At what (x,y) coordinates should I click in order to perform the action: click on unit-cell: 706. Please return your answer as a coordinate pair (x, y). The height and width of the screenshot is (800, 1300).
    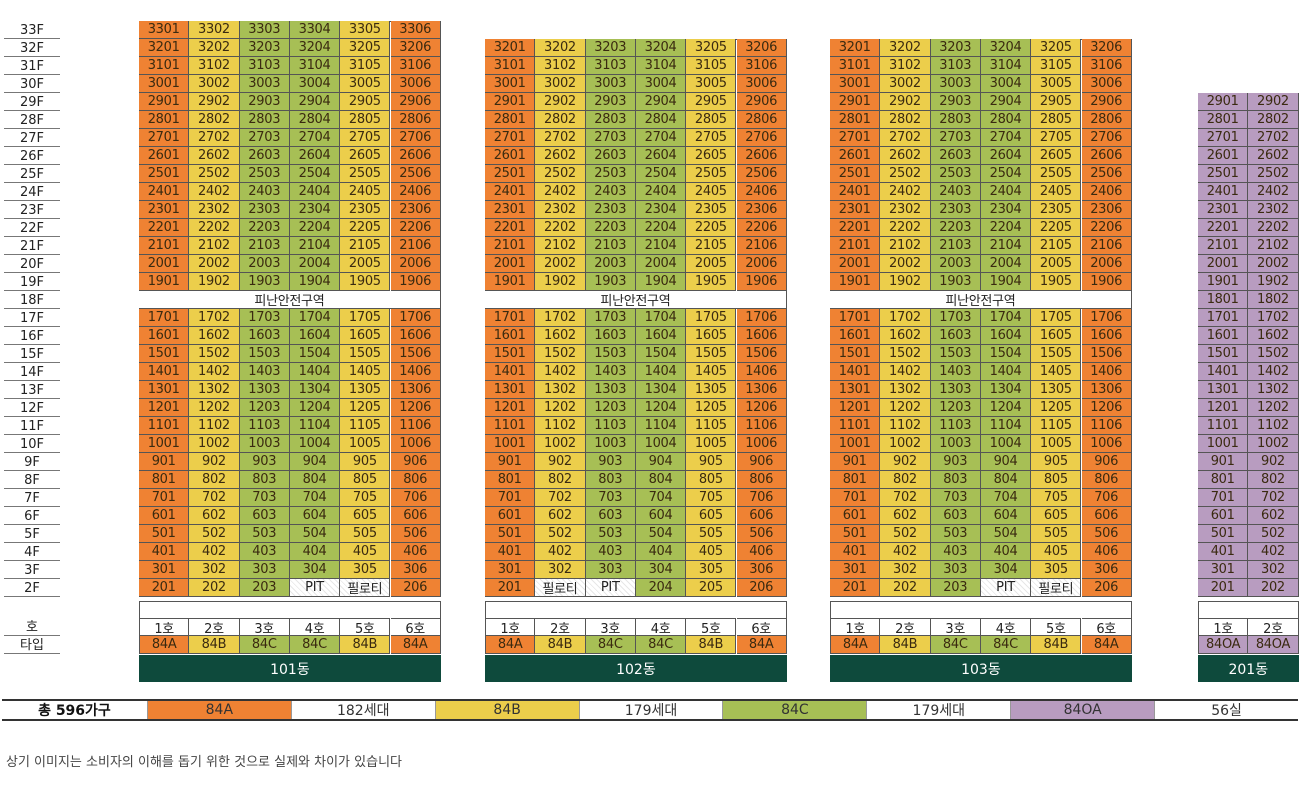
    Looking at the image, I should click on (761, 498).